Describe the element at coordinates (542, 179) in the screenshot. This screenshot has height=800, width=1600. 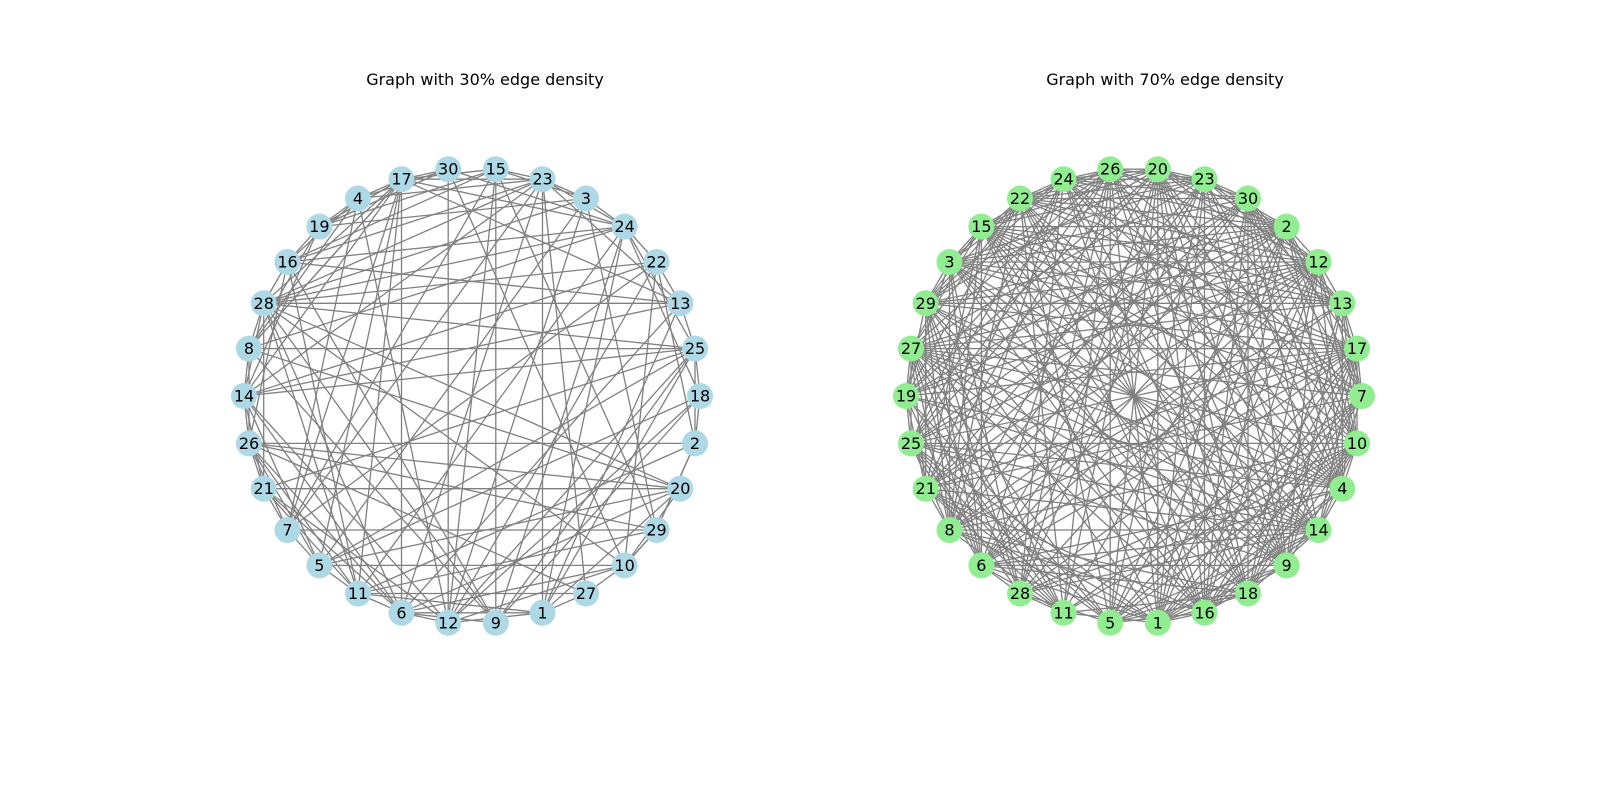
I see `node-23: 23` at that location.